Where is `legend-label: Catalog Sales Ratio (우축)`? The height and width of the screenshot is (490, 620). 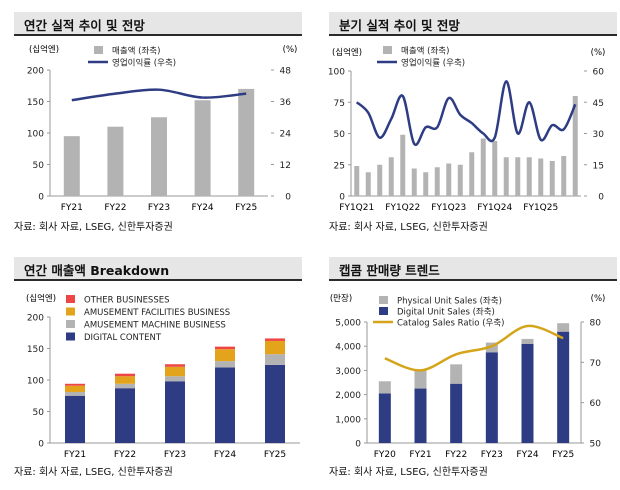 legend-label: Catalog Sales Ratio (우축) is located at coordinates (450, 324).